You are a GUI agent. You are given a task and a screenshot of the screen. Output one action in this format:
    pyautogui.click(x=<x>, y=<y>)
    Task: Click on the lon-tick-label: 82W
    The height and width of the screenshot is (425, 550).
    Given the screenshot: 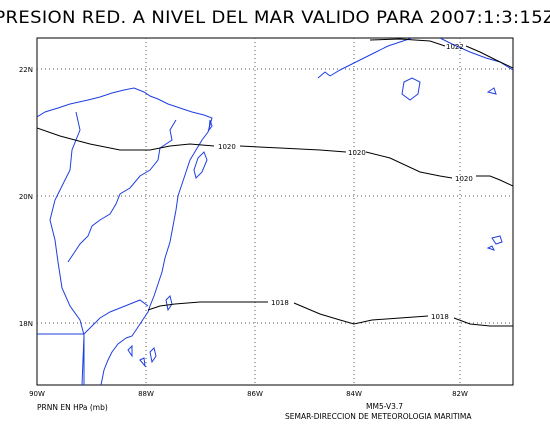 What is the action you would take?
    pyautogui.click(x=460, y=394)
    